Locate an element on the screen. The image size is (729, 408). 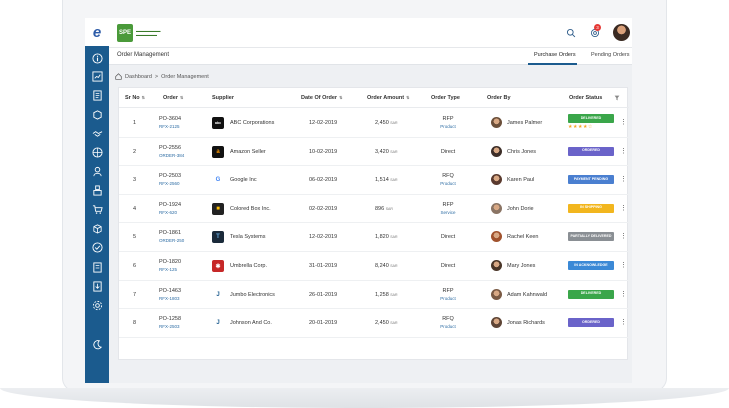
order-ref: RFX-1803 is located at coordinates (169, 298).